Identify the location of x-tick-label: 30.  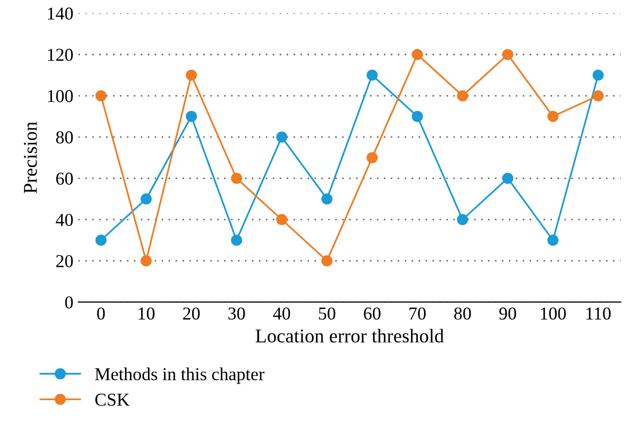
(236, 313).